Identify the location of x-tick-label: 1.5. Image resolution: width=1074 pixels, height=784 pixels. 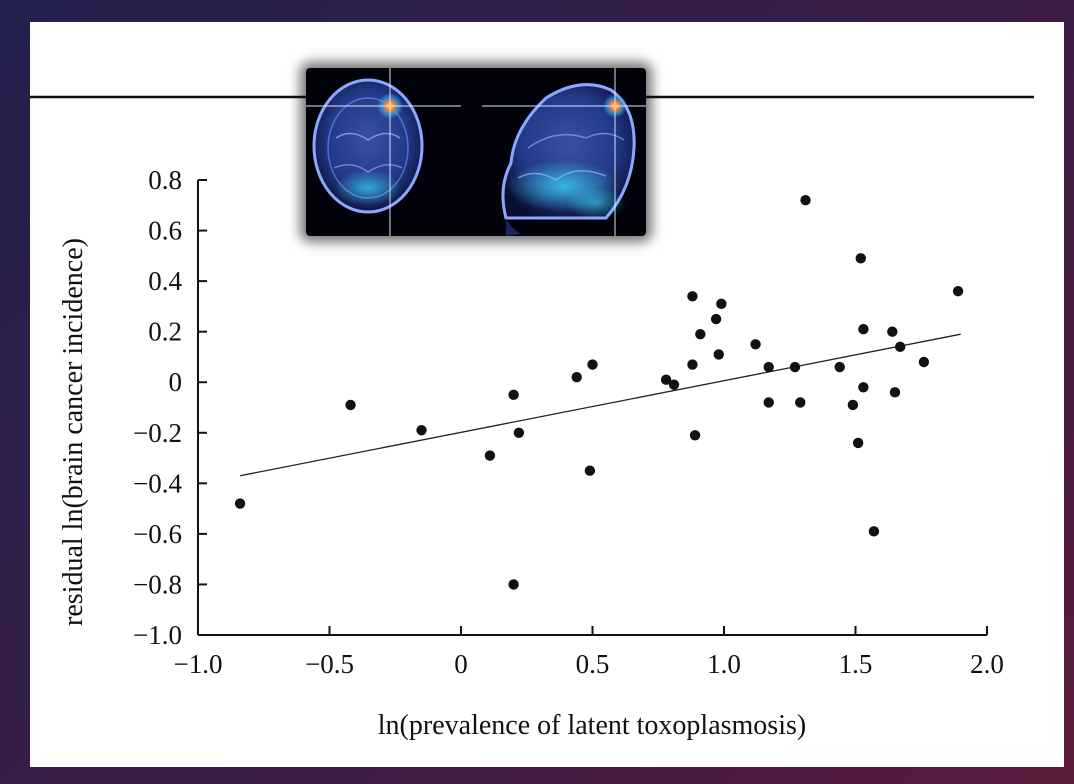
(856, 664).